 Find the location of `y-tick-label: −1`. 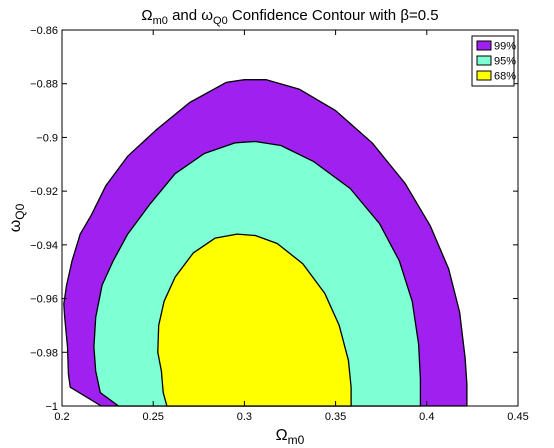

y-tick-label: −1 is located at coordinates (51, 407).